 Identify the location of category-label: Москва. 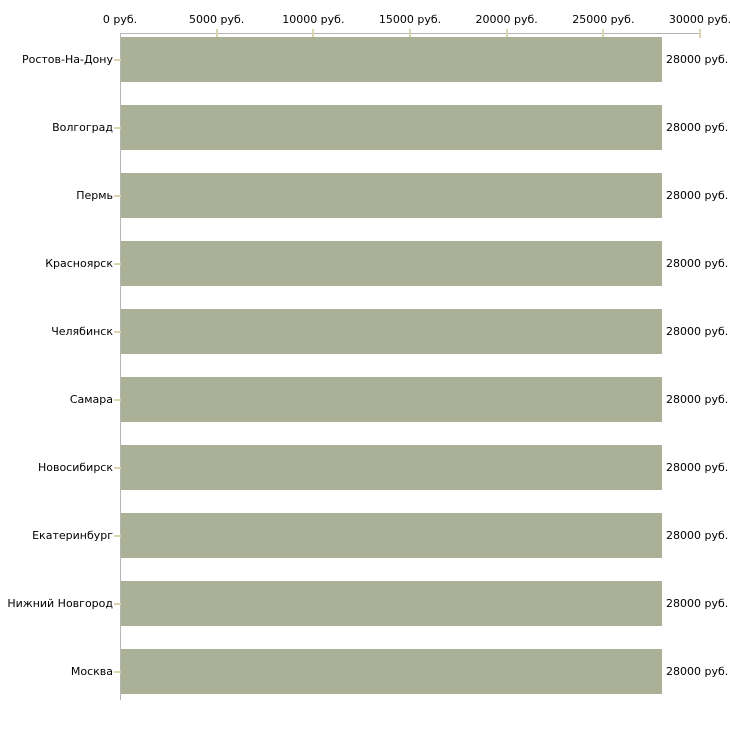
(91, 671).